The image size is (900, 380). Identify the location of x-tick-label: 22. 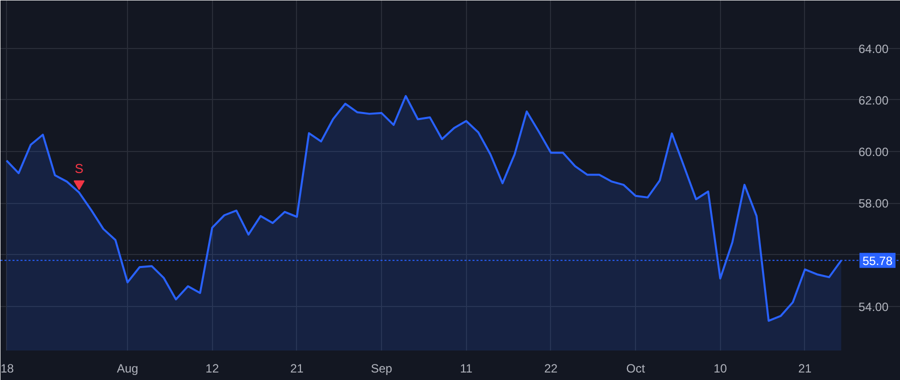
(551, 369).